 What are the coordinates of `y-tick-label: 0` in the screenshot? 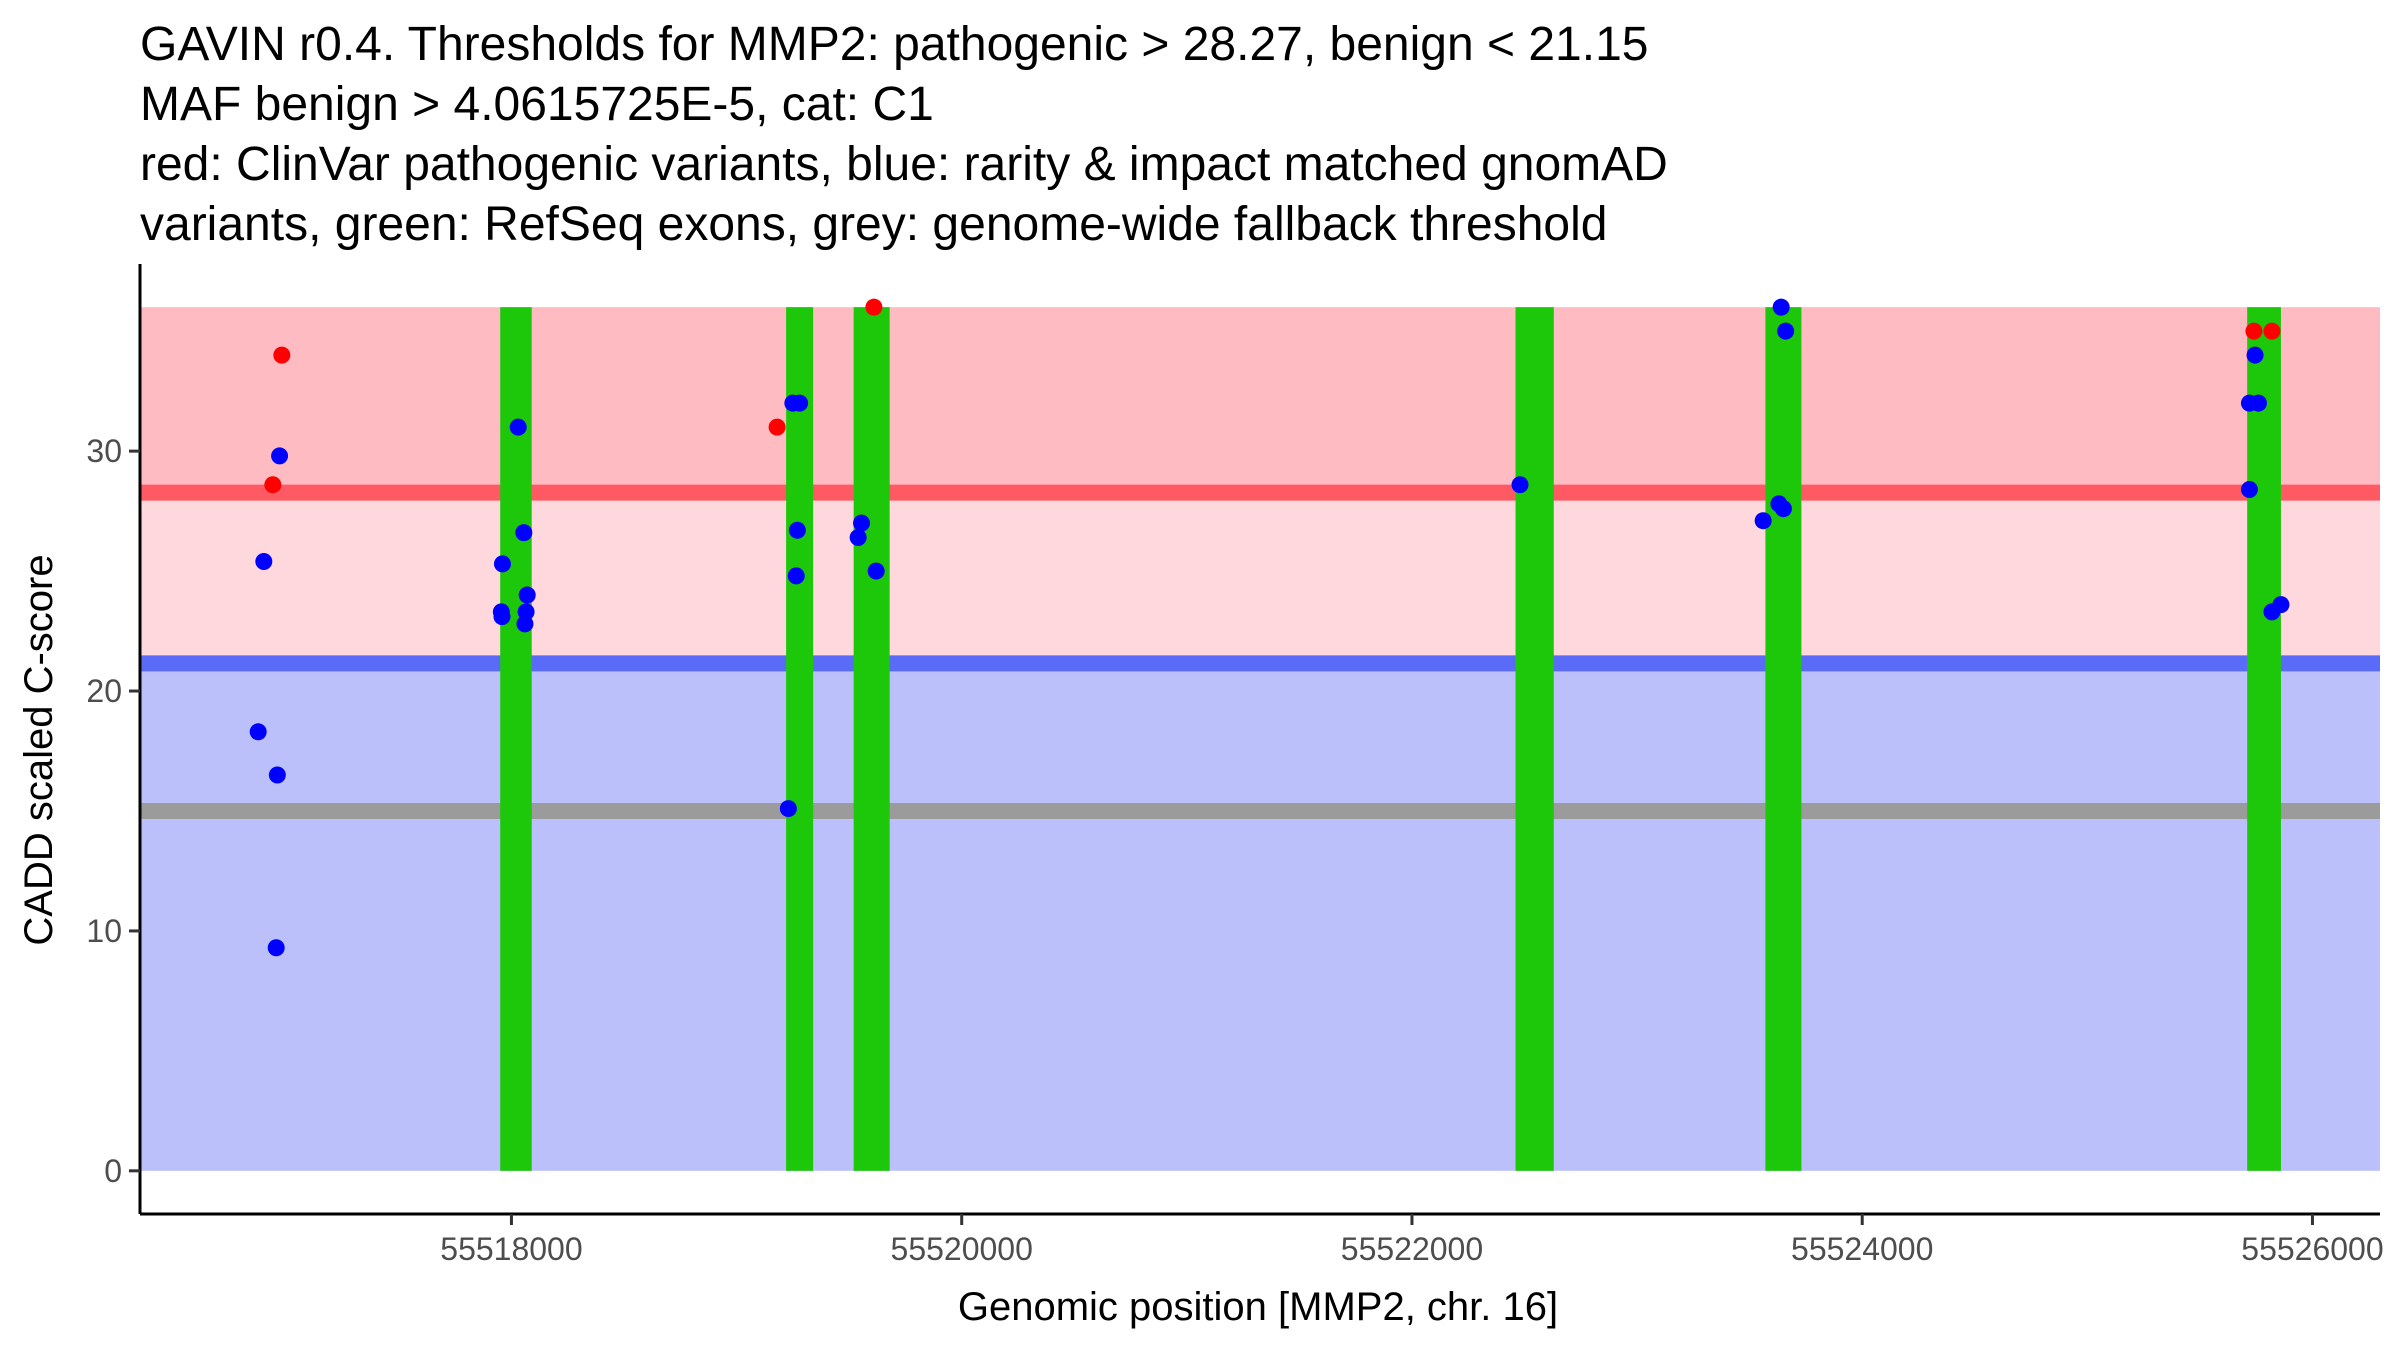 It's located at (113, 1171).